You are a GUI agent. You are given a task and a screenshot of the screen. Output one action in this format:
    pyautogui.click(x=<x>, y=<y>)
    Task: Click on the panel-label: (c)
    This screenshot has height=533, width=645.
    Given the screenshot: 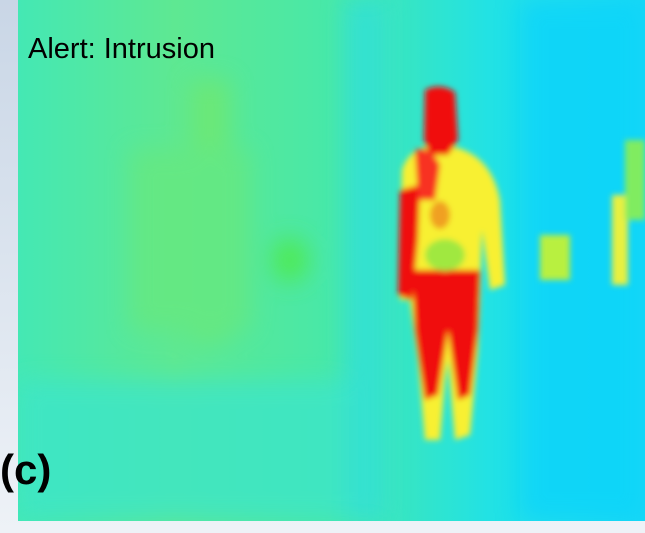 What is the action you would take?
    pyautogui.click(x=25, y=469)
    